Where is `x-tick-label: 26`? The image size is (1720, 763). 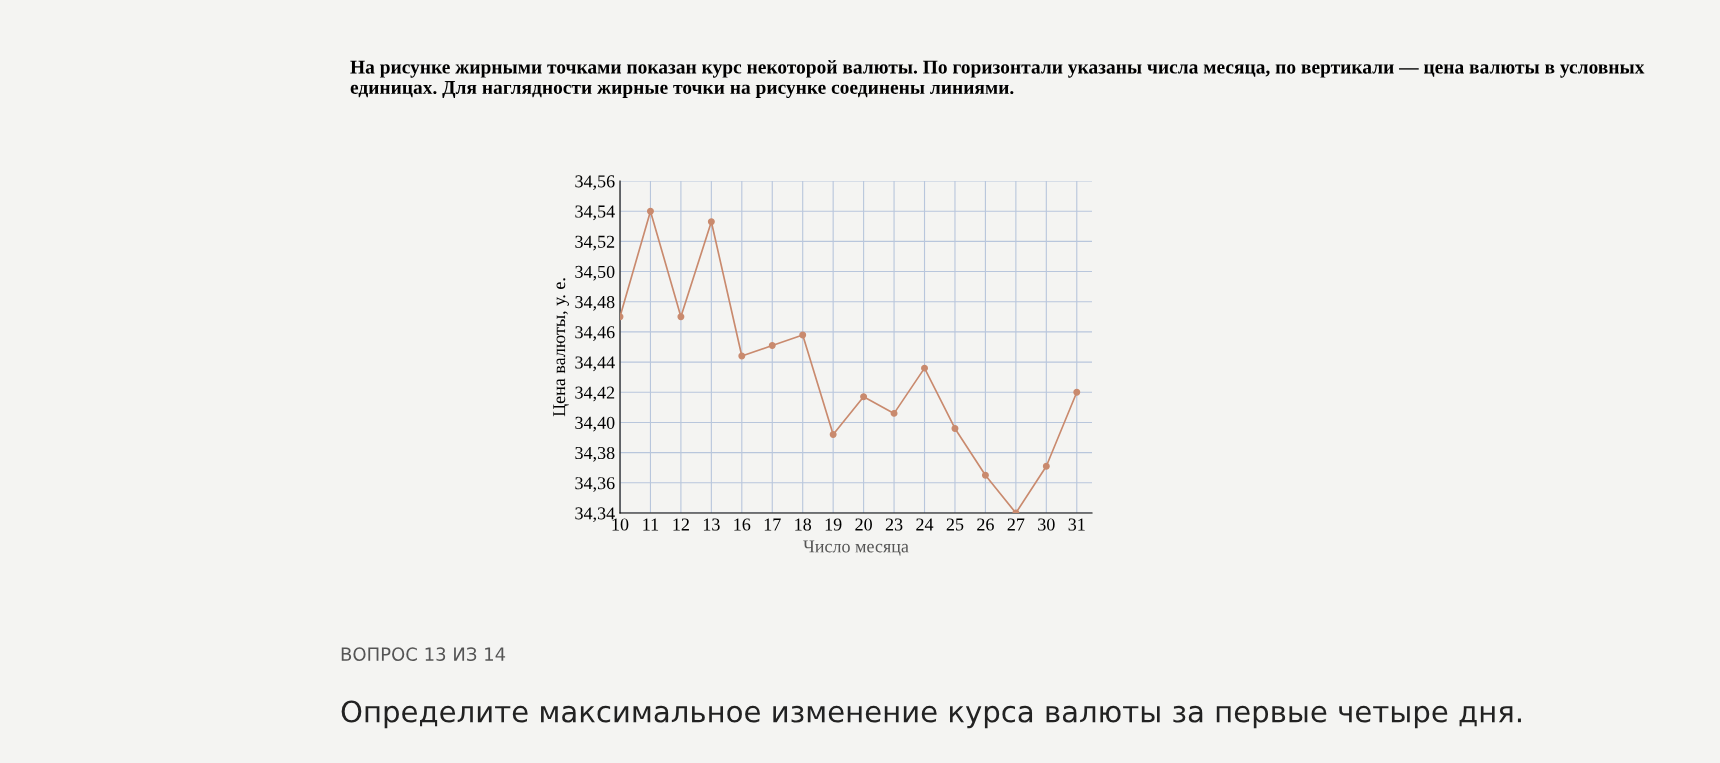 x-tick-label: 26 is located at coordinates (985, 524).